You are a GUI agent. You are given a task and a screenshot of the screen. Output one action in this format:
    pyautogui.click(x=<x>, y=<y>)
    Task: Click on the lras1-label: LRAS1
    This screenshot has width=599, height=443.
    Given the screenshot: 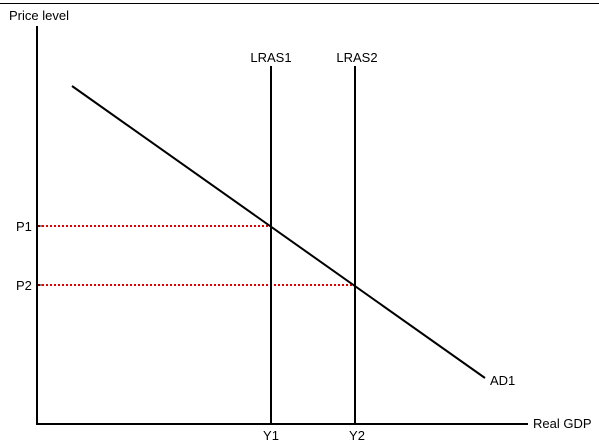 What is the action you would take?
    pyautogui.click(x=270, y=57)
    